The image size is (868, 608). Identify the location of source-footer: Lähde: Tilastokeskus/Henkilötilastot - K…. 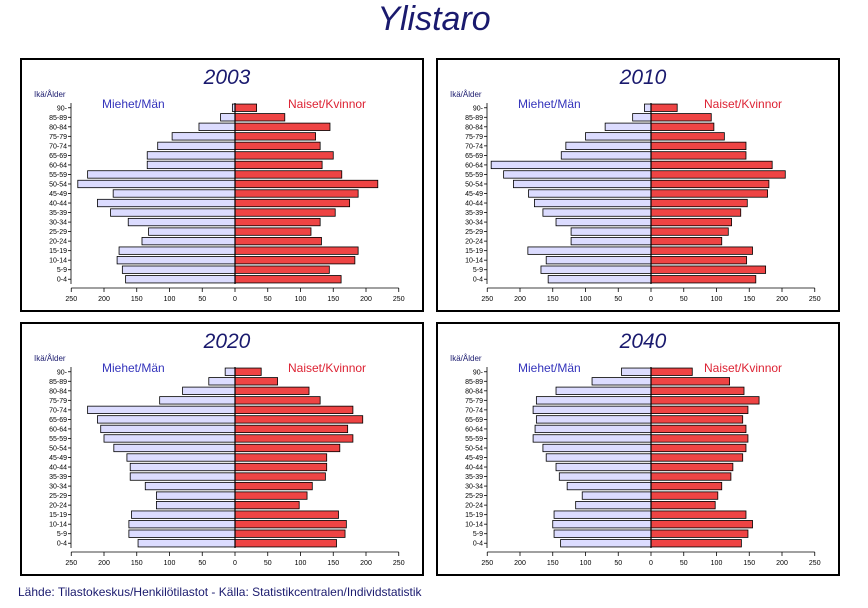
(220, 592).